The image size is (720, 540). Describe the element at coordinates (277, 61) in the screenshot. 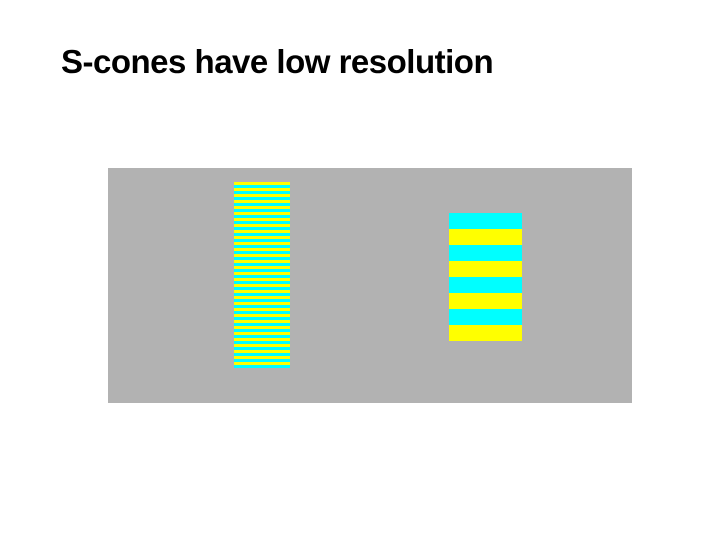

I see `slide-title: S-cones have low resolution` at that location.